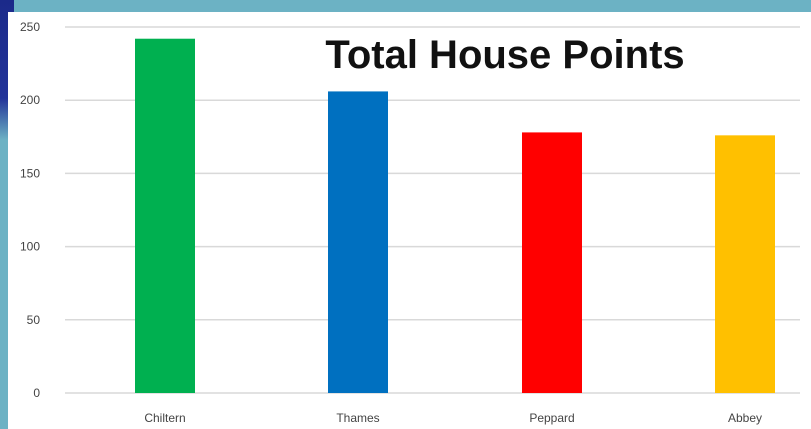 The image size is (811, 429). Describe the element at coordinates (745, 264) in the screenshot. I see `bar-abbey` at that location.